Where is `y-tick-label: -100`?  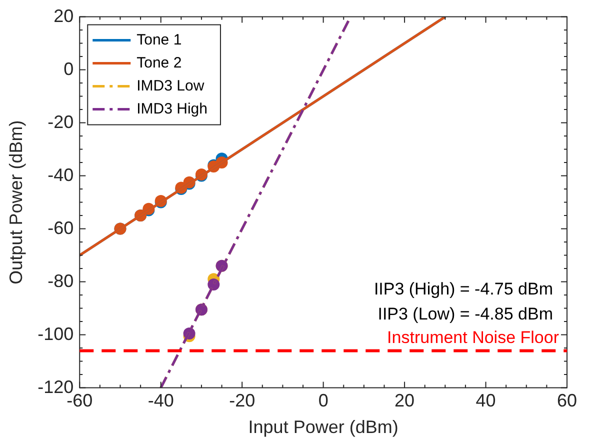 y-tick-label: -100 is located at coordinates (56, 334).